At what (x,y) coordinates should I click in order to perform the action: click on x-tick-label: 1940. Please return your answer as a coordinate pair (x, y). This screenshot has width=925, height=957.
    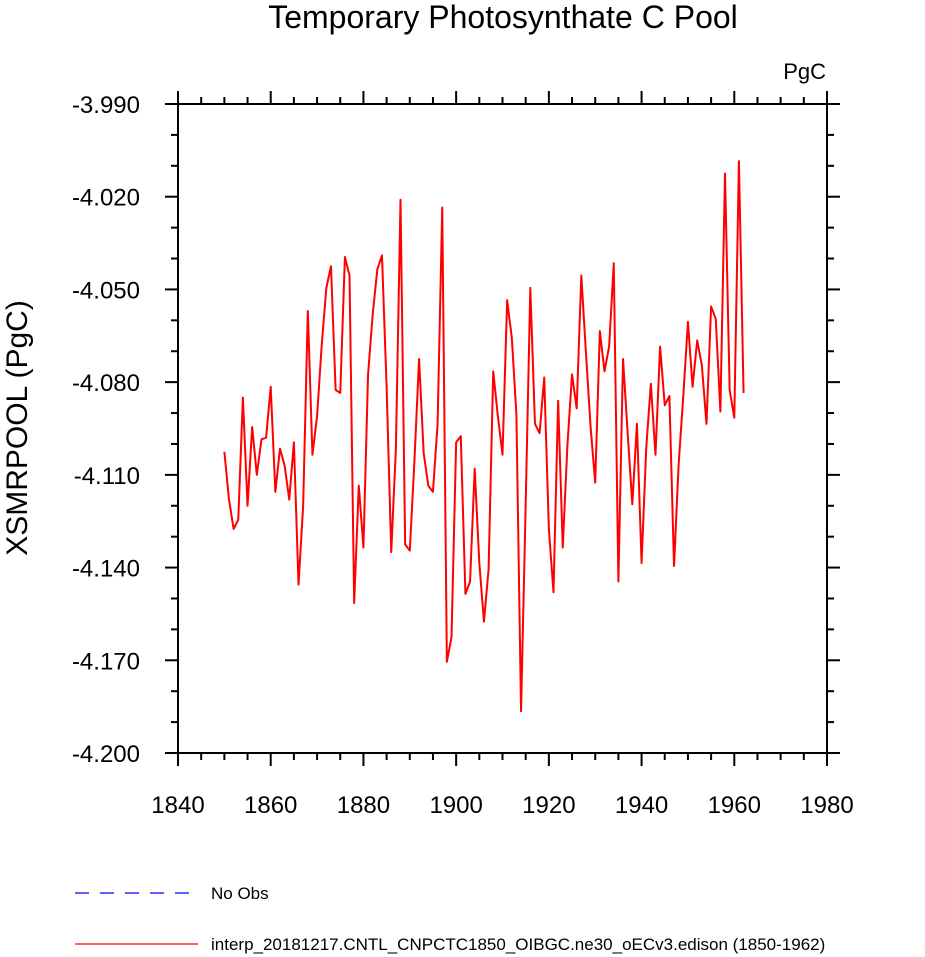
    Looking at the image, I should click on (641, 805).